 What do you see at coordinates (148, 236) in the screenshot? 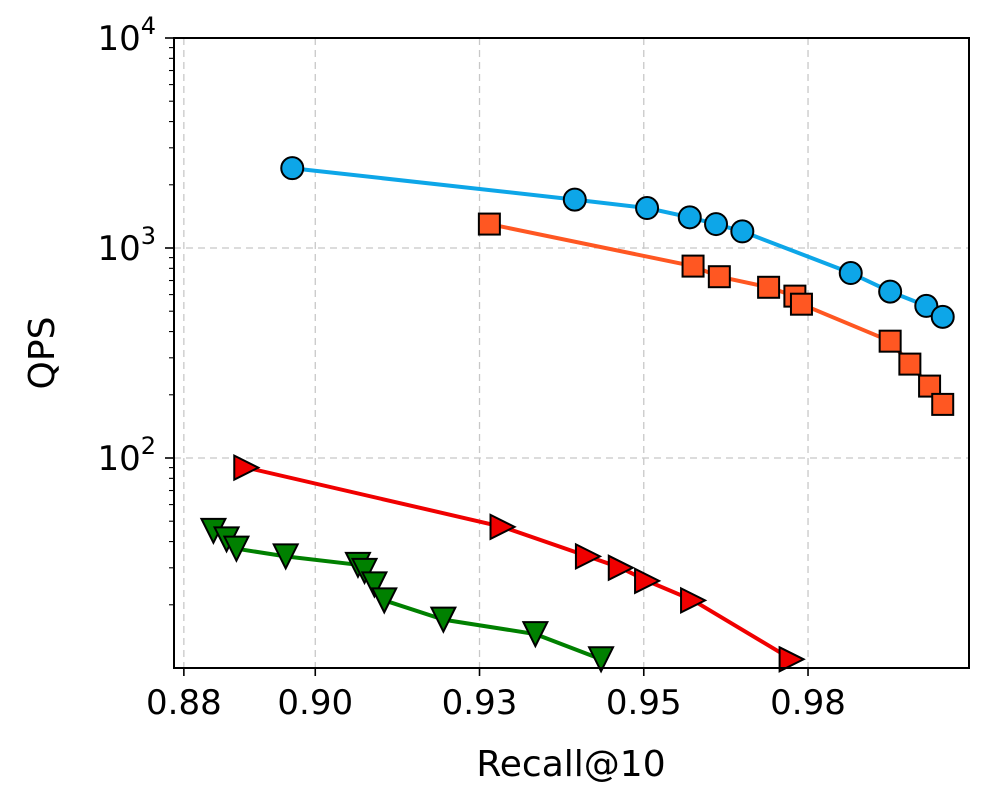
I see `y-tick-label-exponent: 3` at bounding box center [148, 236].